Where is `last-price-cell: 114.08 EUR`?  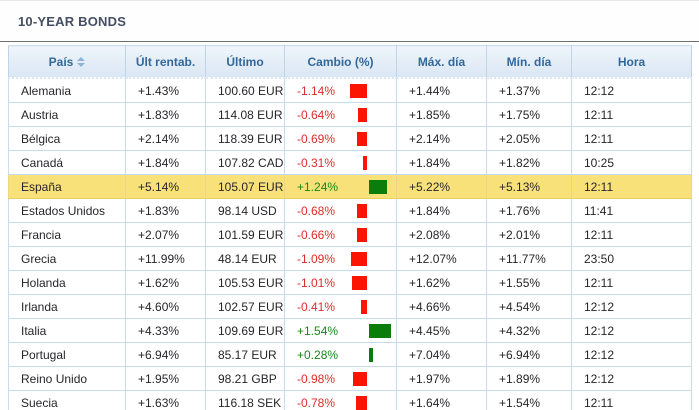 last-price-cell: 114.08 EUR is located at coordinates (245, 114).